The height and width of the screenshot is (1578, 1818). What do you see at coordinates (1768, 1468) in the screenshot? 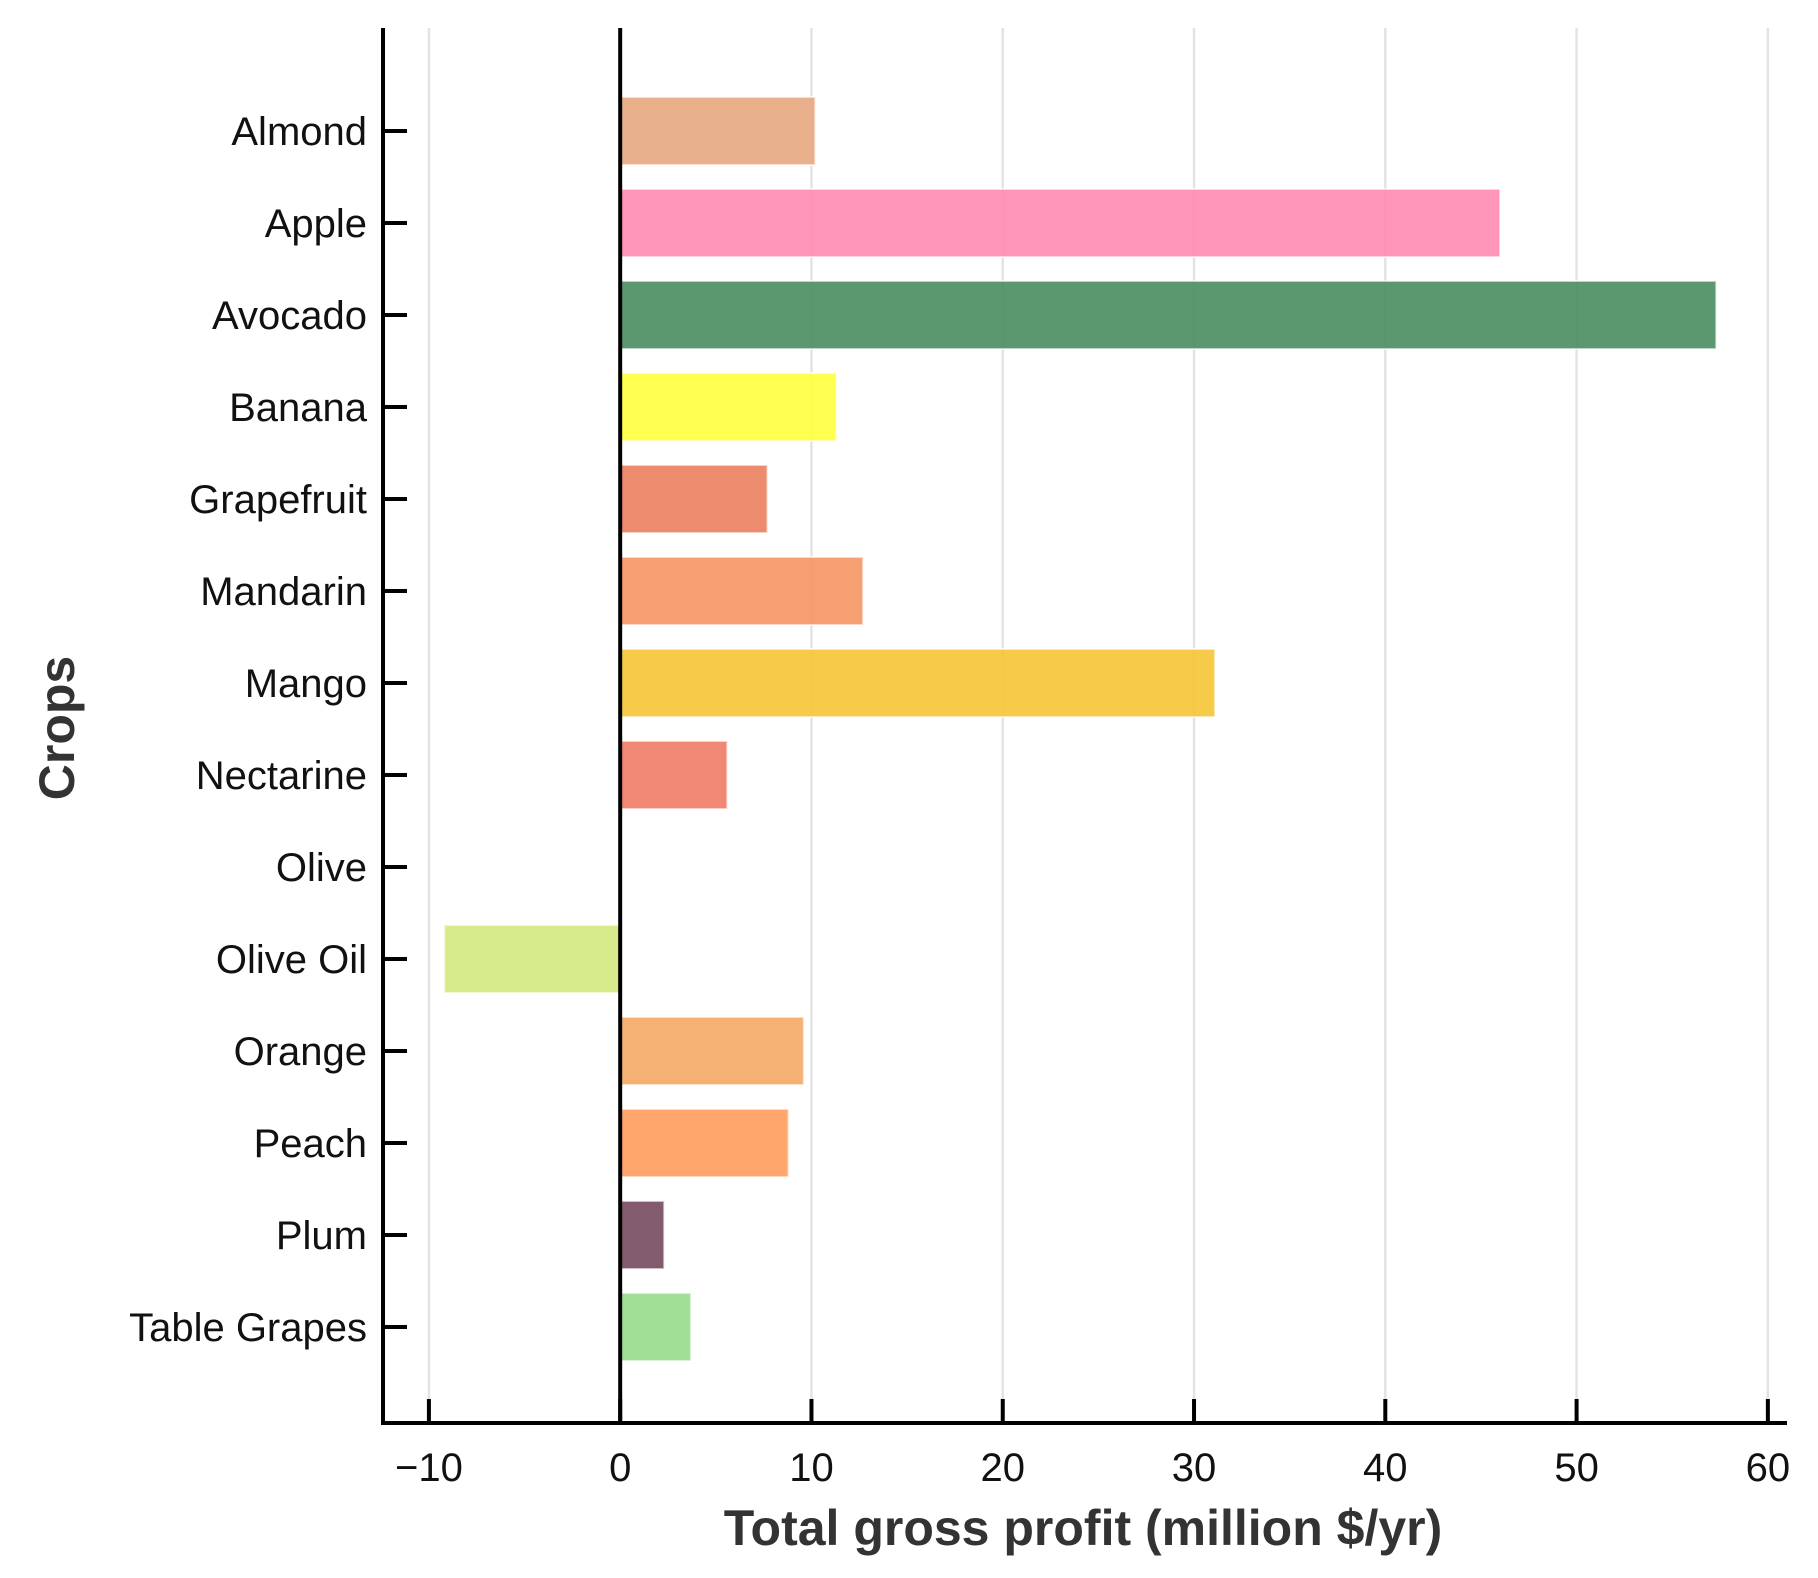
I see `x-tick-label: 60` at bounding box center [1768, 1468].